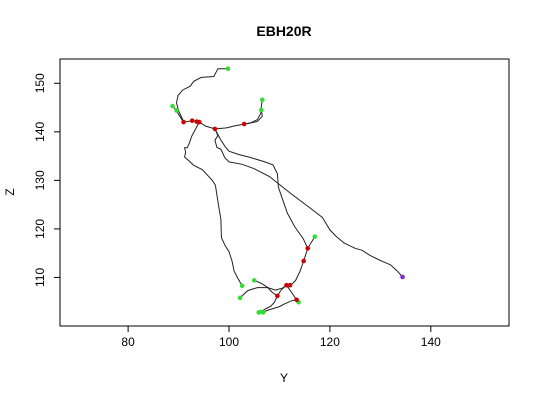  What do you see at coordinates (40, 131) in the screenshot?
I see `y-tick-label: 140` at bounding box center [40, 131].